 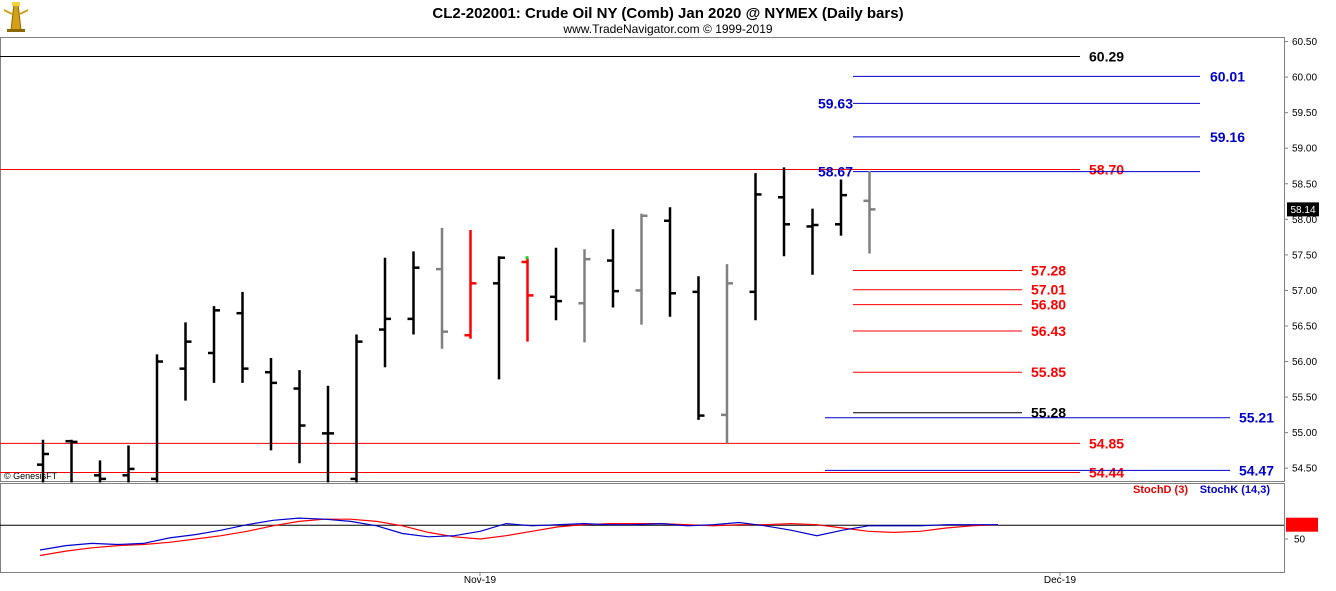 What do you see at coordinates (1304, 184) in the screenshot?
I see `y-tick-label: 58.50` at bounding box center [1304, 184].